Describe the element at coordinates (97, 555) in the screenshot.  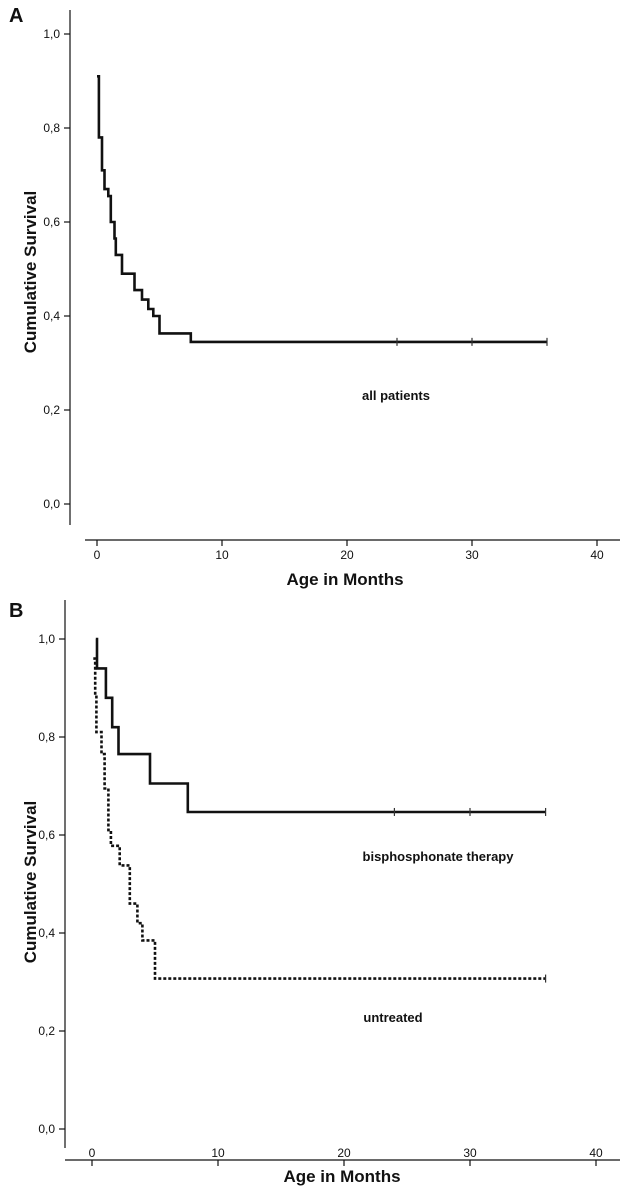
I see `panel-a-x-tick-label: 0` at that location.